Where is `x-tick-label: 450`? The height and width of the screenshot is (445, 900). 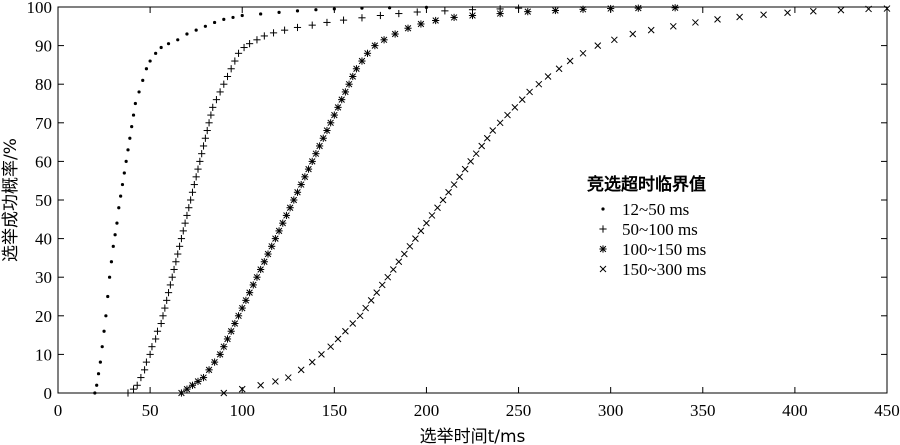 x-tick-label: 450 is located at coordinates (887, 410).